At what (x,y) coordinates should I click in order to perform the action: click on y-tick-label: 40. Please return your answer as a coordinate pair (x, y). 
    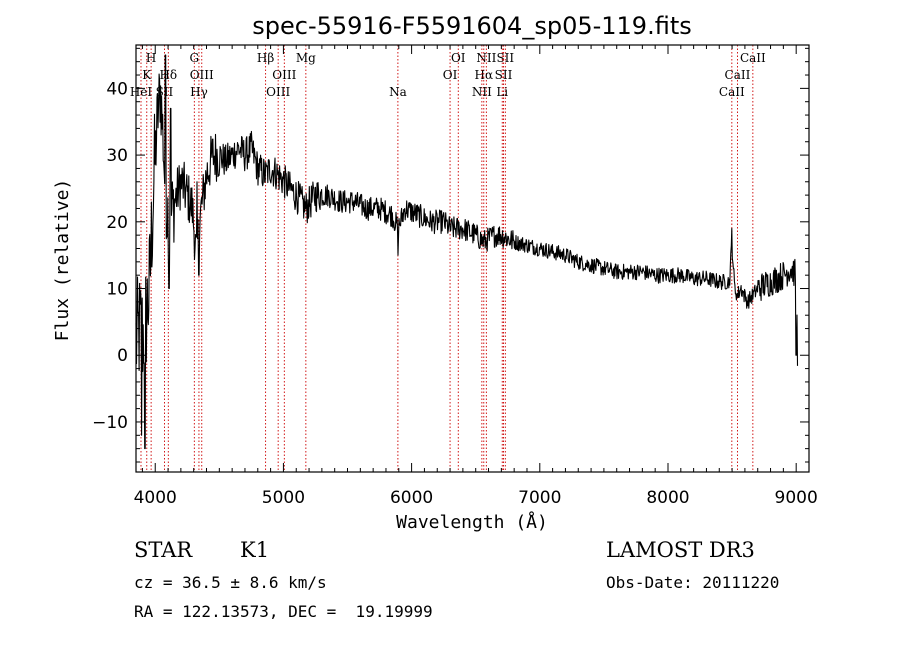
    Looking at the image, I should click on (117, 89).